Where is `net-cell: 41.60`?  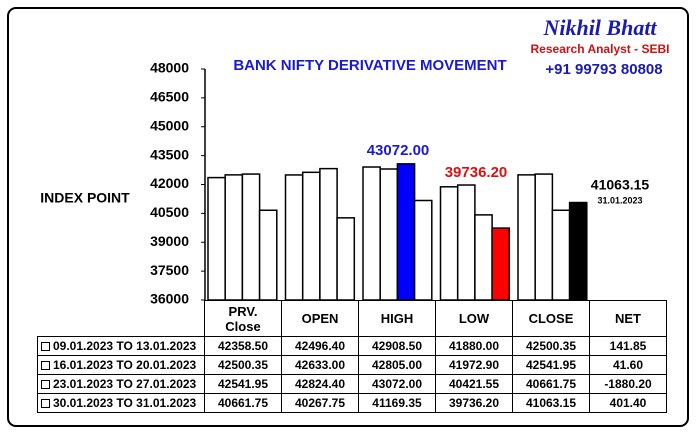 net-cell: 41.60 is located at coordinates (628, 365).